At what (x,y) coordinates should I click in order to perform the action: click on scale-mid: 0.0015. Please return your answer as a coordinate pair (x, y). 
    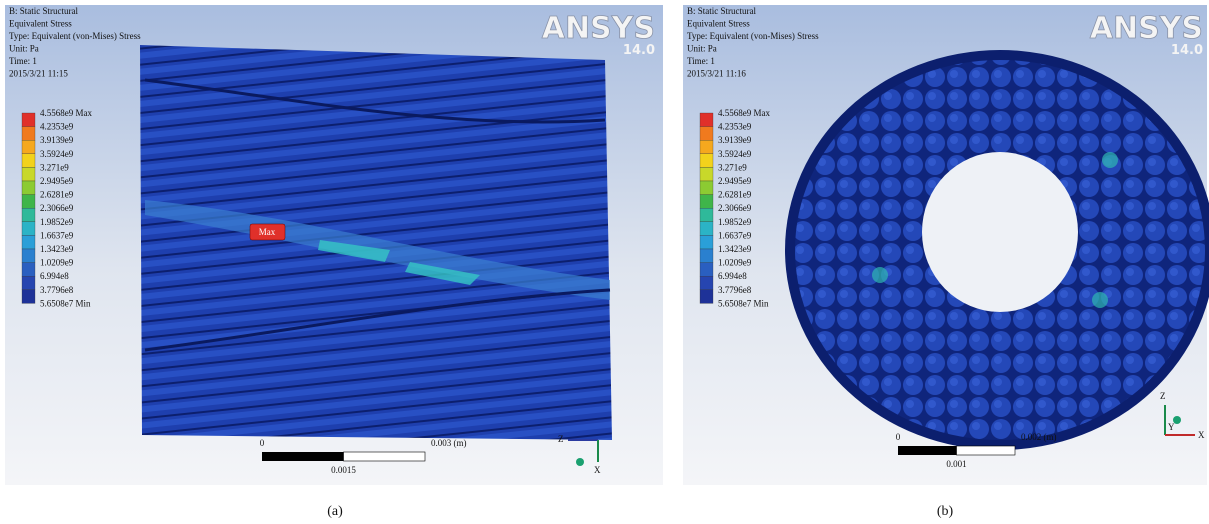
    Looking at the image, I should click on (343, 470).